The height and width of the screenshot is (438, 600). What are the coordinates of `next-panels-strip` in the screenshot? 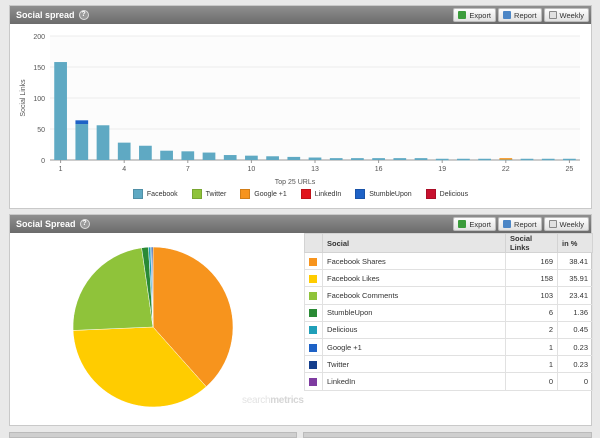 It's located at (300, 435).